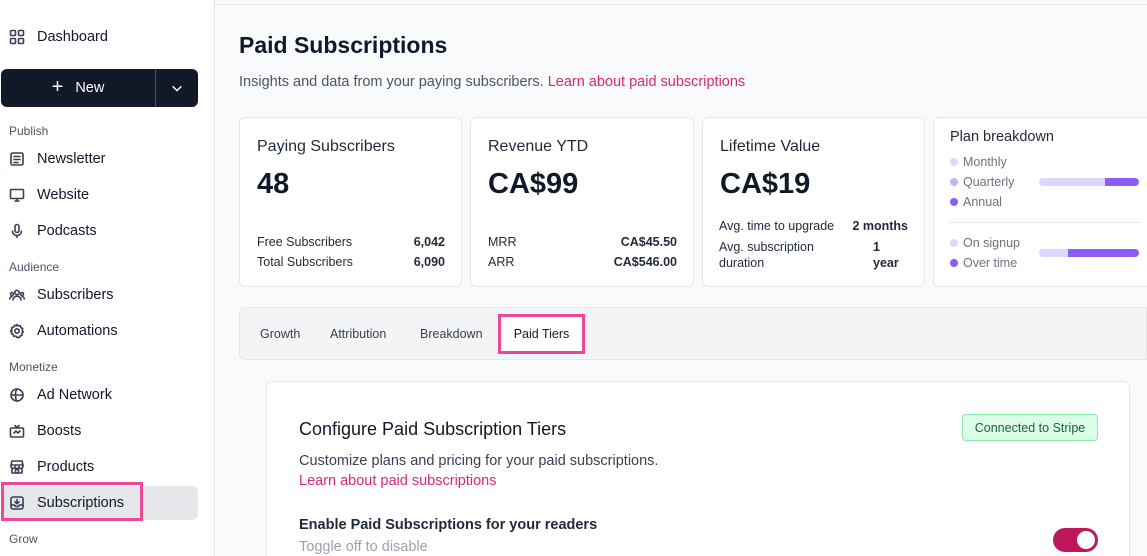  What do you see at coordinates (100, 395) in the screenshot?
I see `sidebar-item-ad-network: Ad Network` at bounding box center [100, 395].